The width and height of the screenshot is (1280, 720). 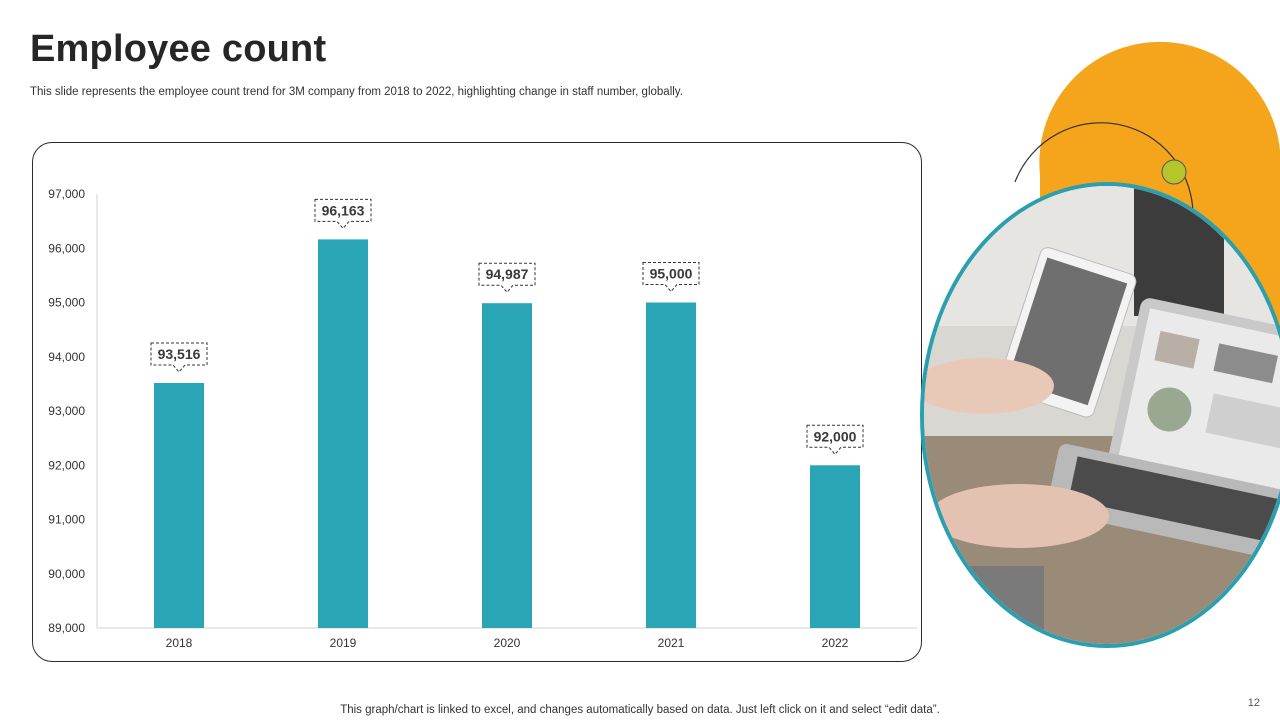 I want to click on data-label: 95,000, so click(x=671, y=274).